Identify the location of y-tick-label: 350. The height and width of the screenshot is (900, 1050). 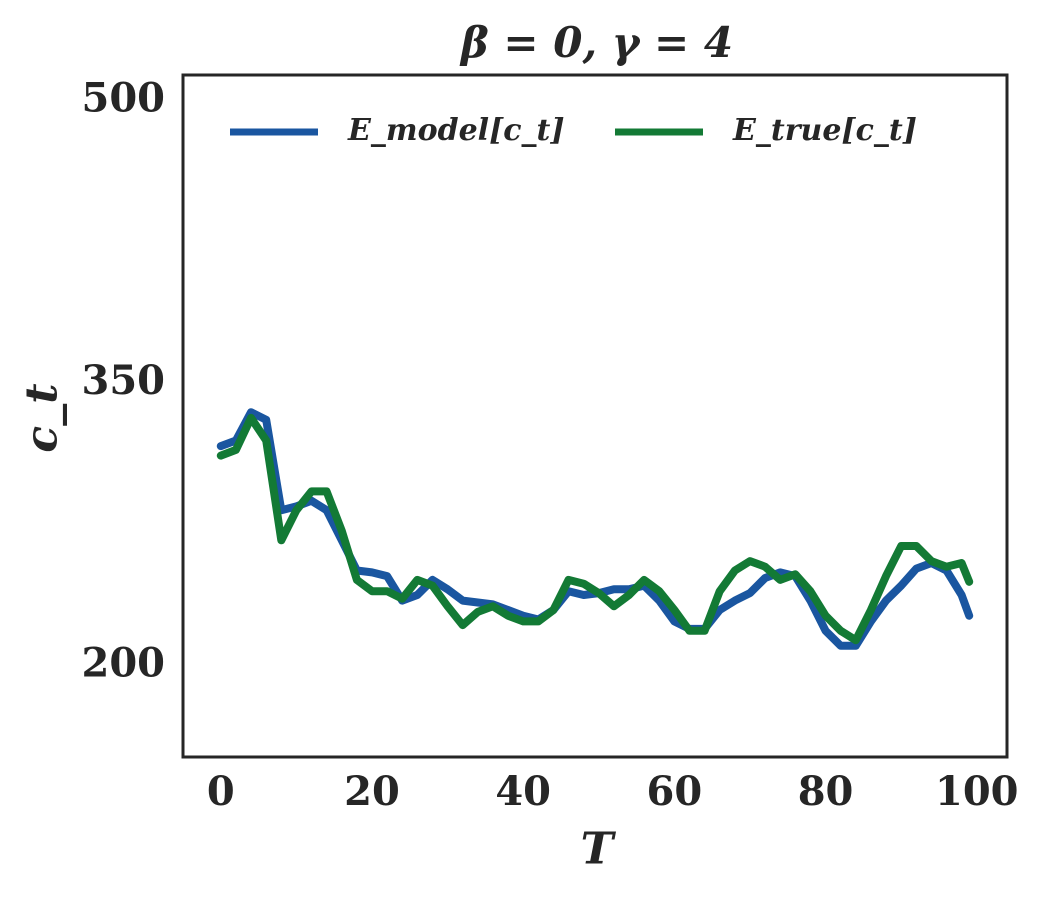
(124, 380).